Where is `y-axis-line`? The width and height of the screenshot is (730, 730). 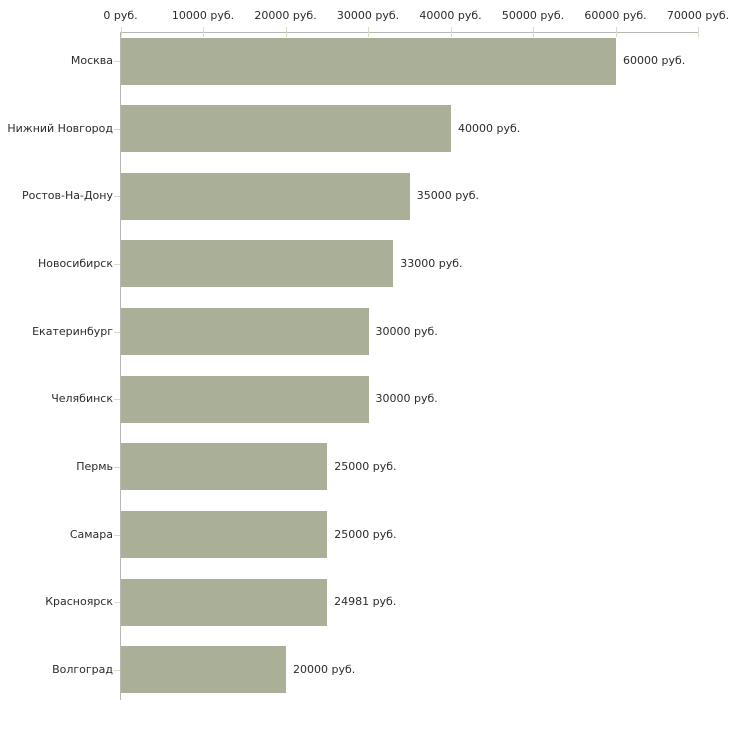
y-axis-line is located at coordinates (120, 366).